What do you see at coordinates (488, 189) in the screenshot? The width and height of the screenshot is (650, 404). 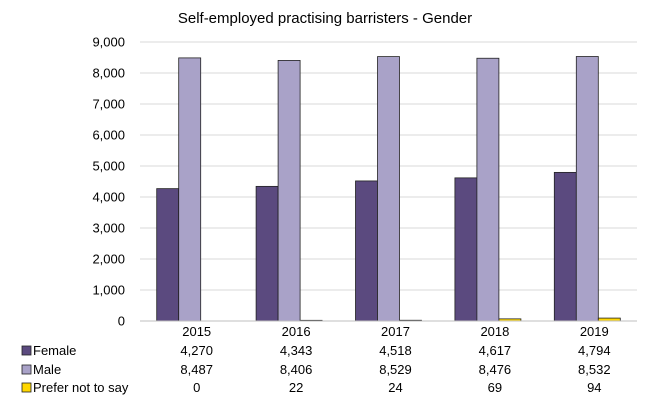 I see `bar-male-2018` at bounding box center [488, 189].